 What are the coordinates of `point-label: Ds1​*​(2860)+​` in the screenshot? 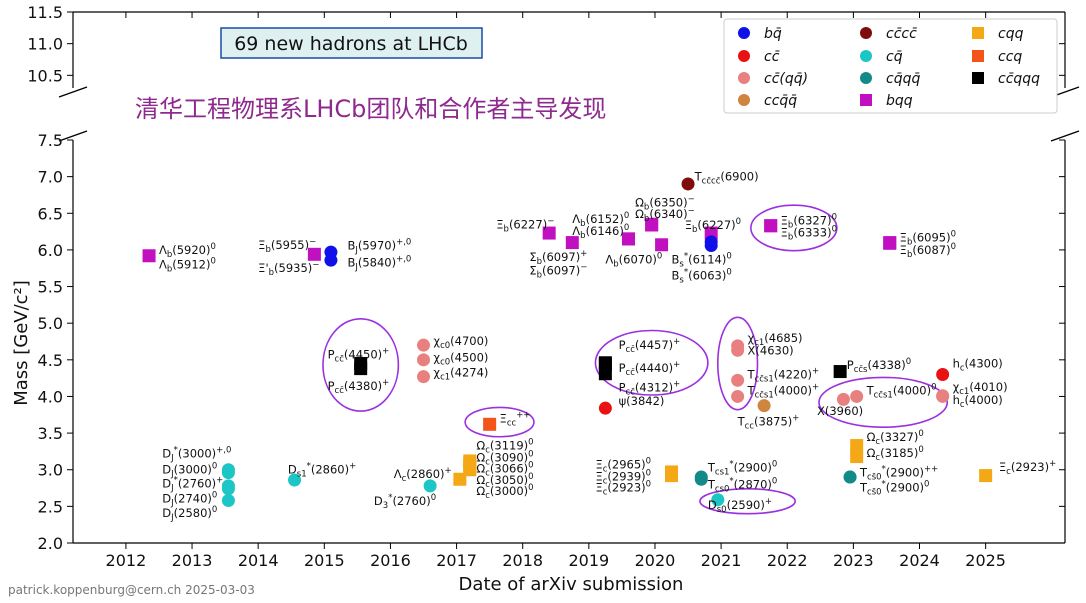 It's located at (322, 471).